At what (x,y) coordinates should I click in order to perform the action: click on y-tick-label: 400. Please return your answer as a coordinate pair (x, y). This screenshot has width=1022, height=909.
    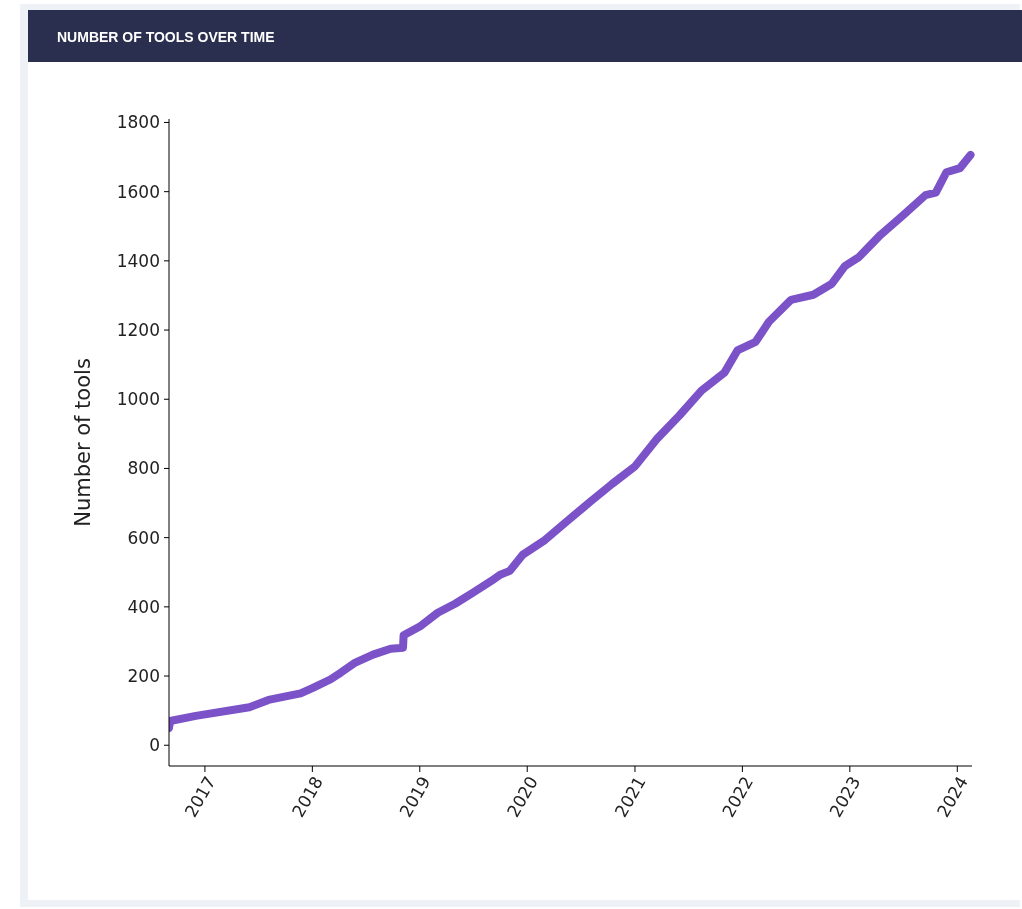
    Looking at the image, I should click on (143, 606).